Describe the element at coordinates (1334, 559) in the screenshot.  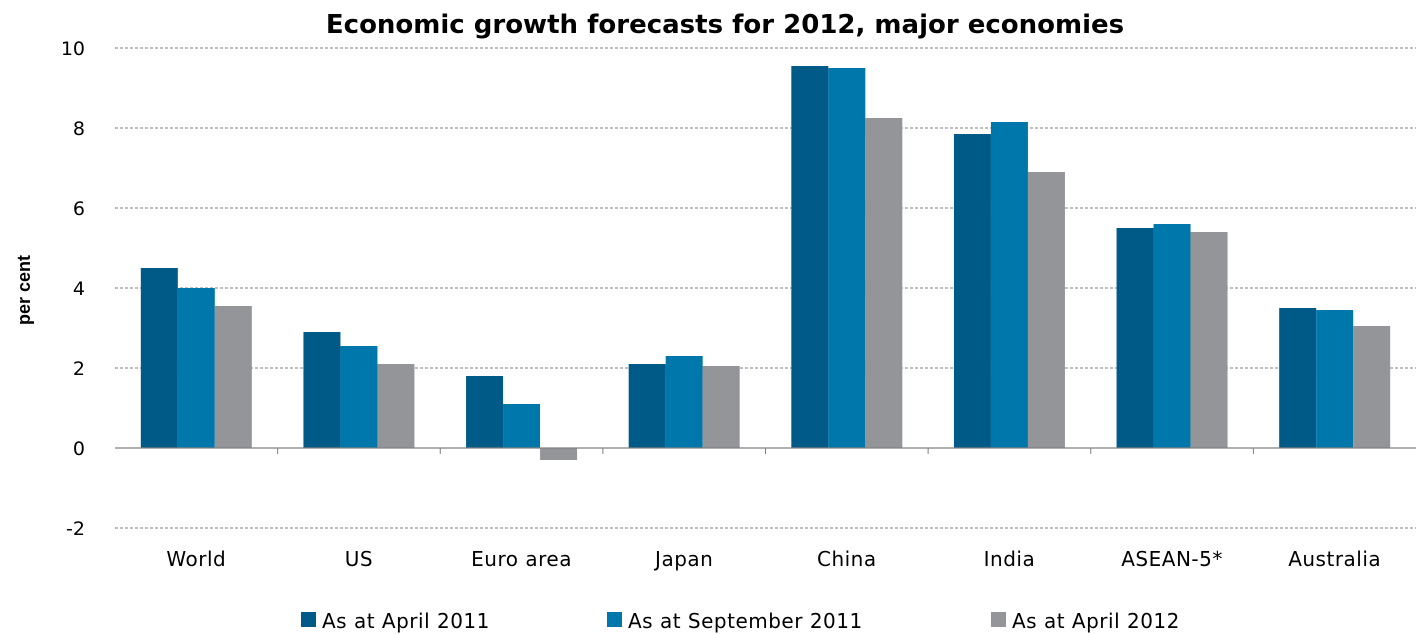
I see `x-tick-label: Australia` at that location.